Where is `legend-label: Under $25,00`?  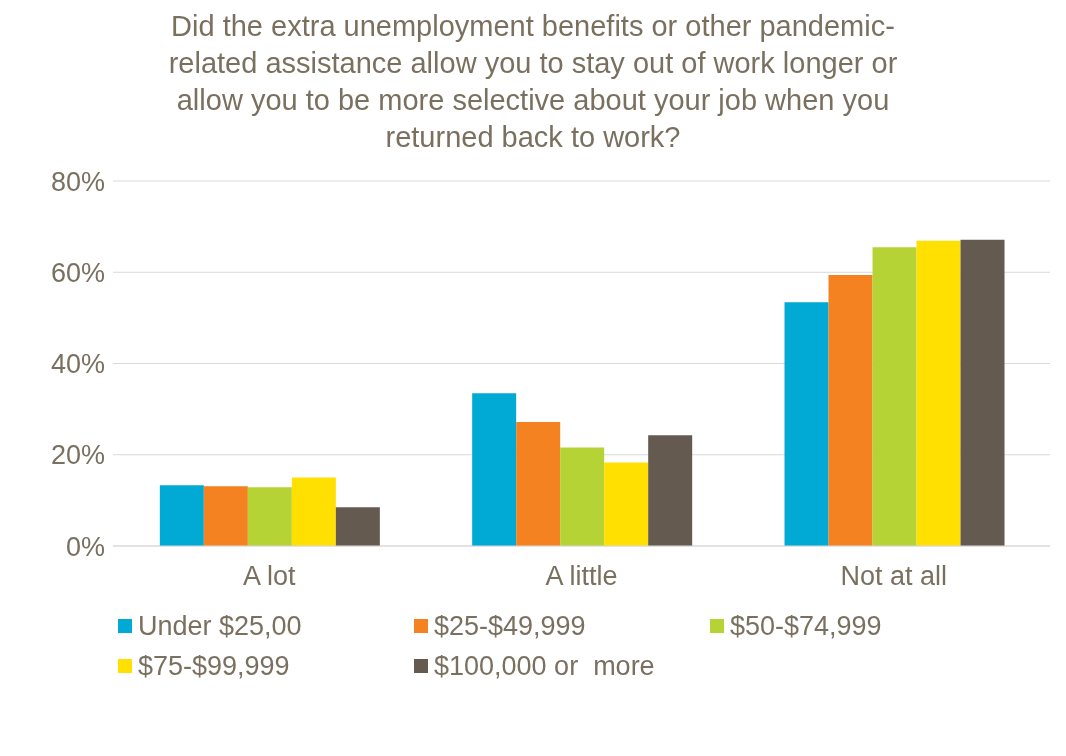
legend-label: Under $25,00 is located at coordinates (220, 626).